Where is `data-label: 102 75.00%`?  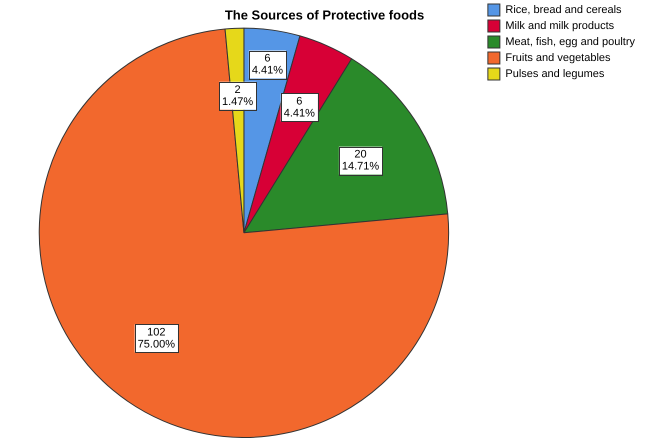
data-label: 102 75.00% is located at coordinates (157, 338).